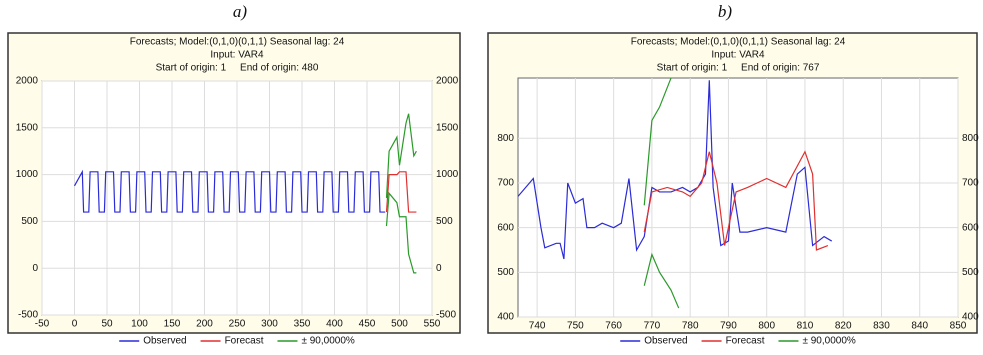  I want to click on y-tick-label: 2000, so click(27, 81).